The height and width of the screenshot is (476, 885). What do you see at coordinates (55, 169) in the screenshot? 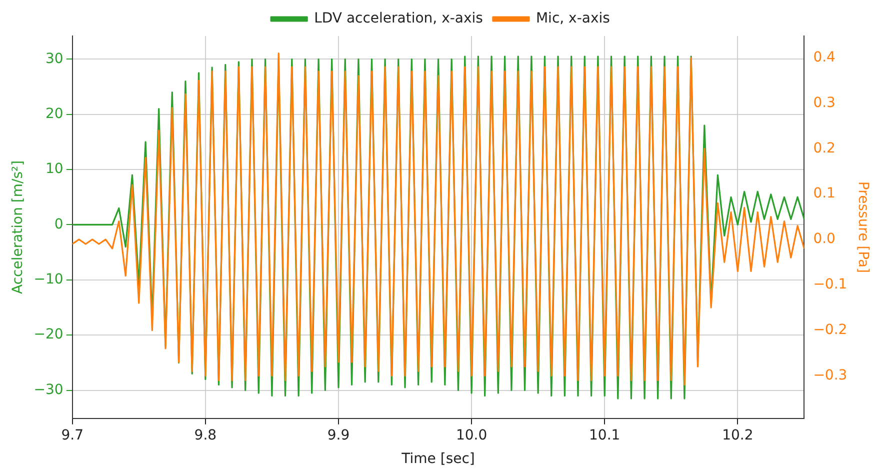
I see `y-tick-label: 10` at bounding box center [55, 169].